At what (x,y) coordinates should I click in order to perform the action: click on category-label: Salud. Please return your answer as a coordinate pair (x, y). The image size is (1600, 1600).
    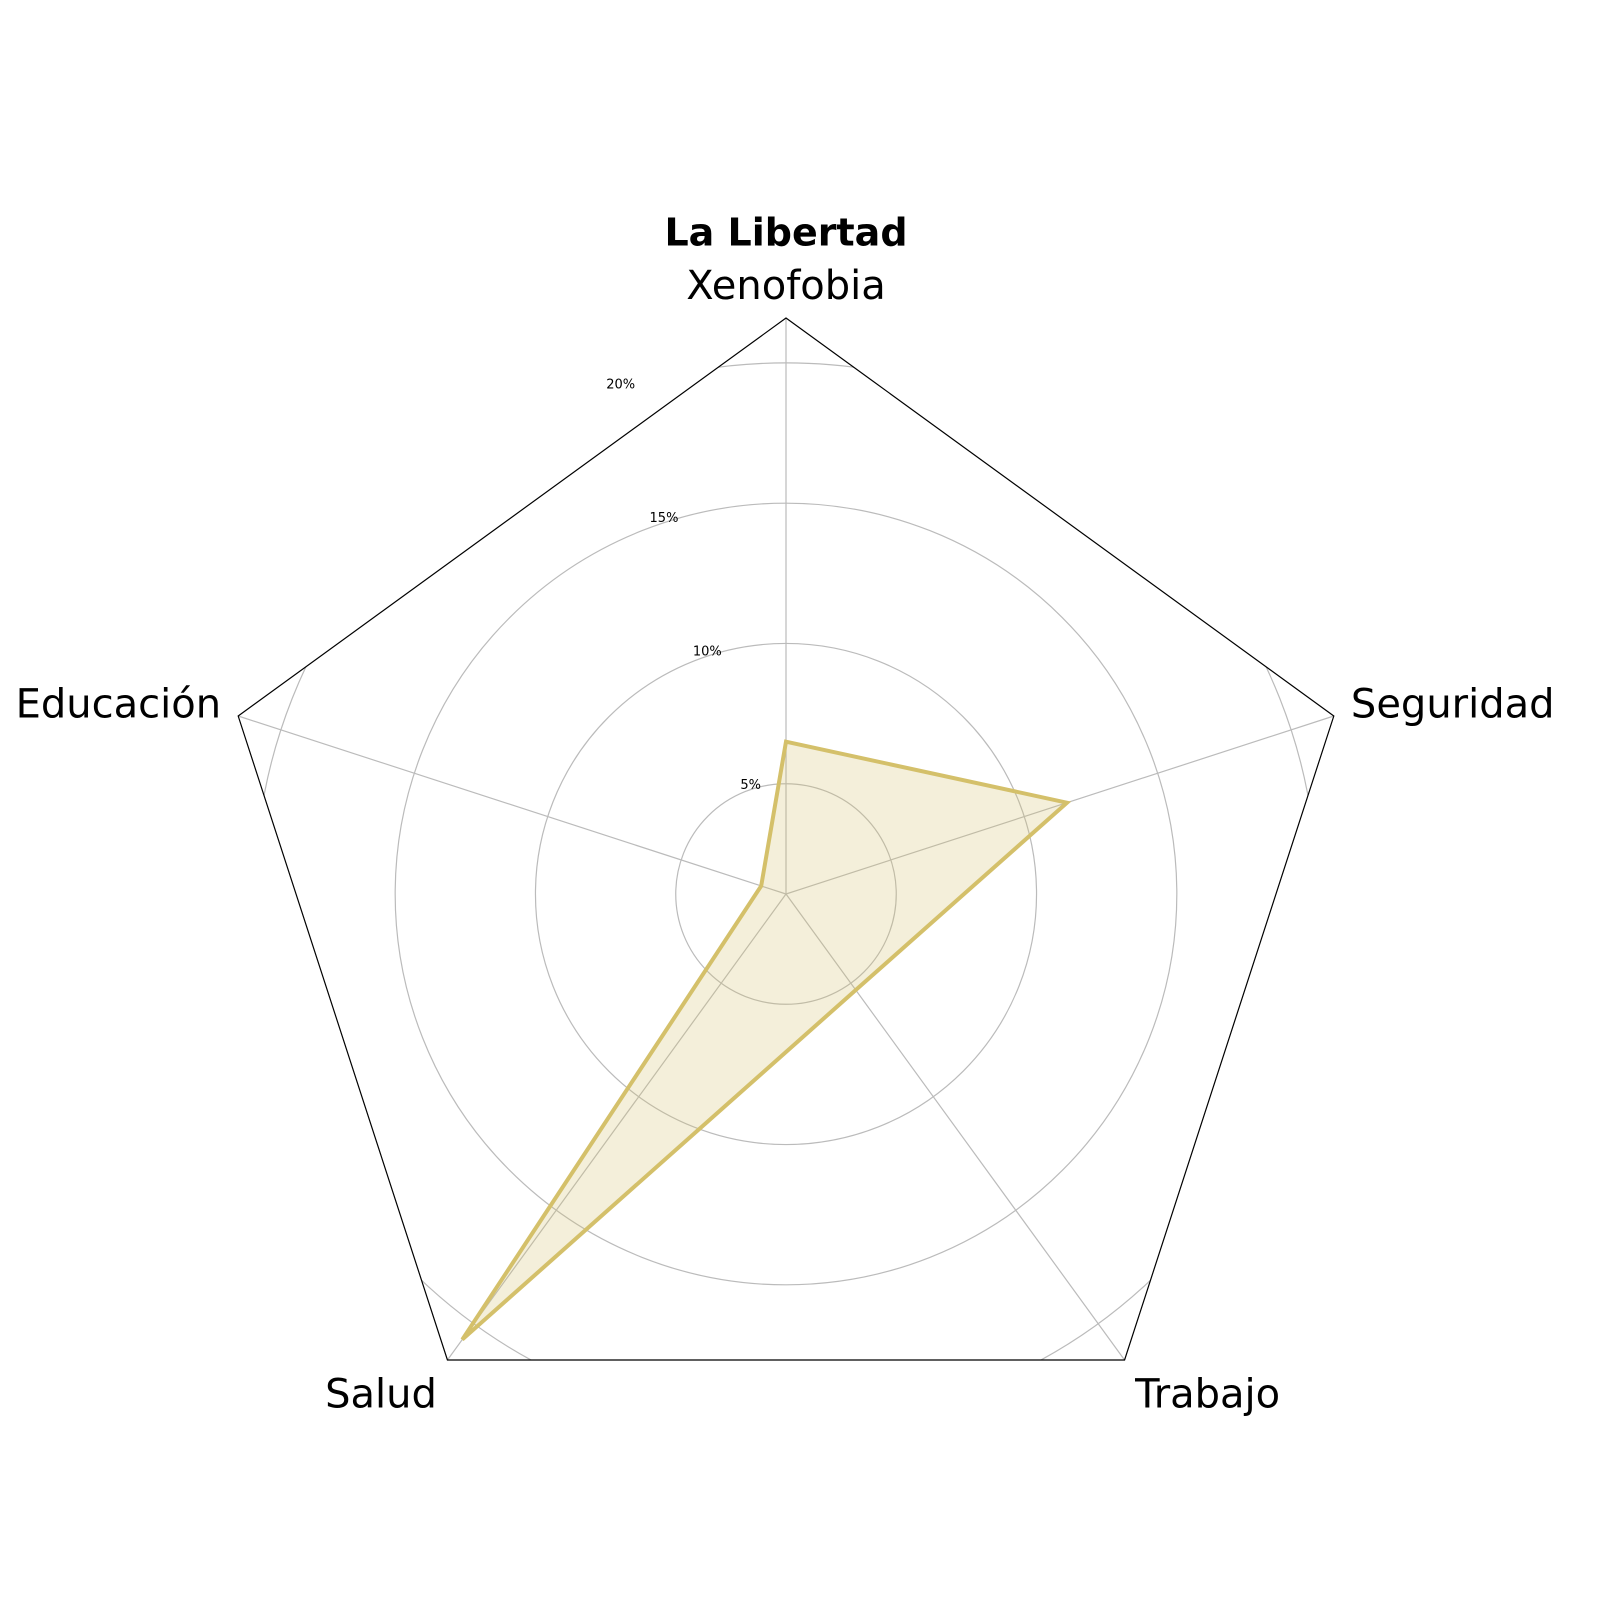
    Looking at the image, I should click on (381, 1394).